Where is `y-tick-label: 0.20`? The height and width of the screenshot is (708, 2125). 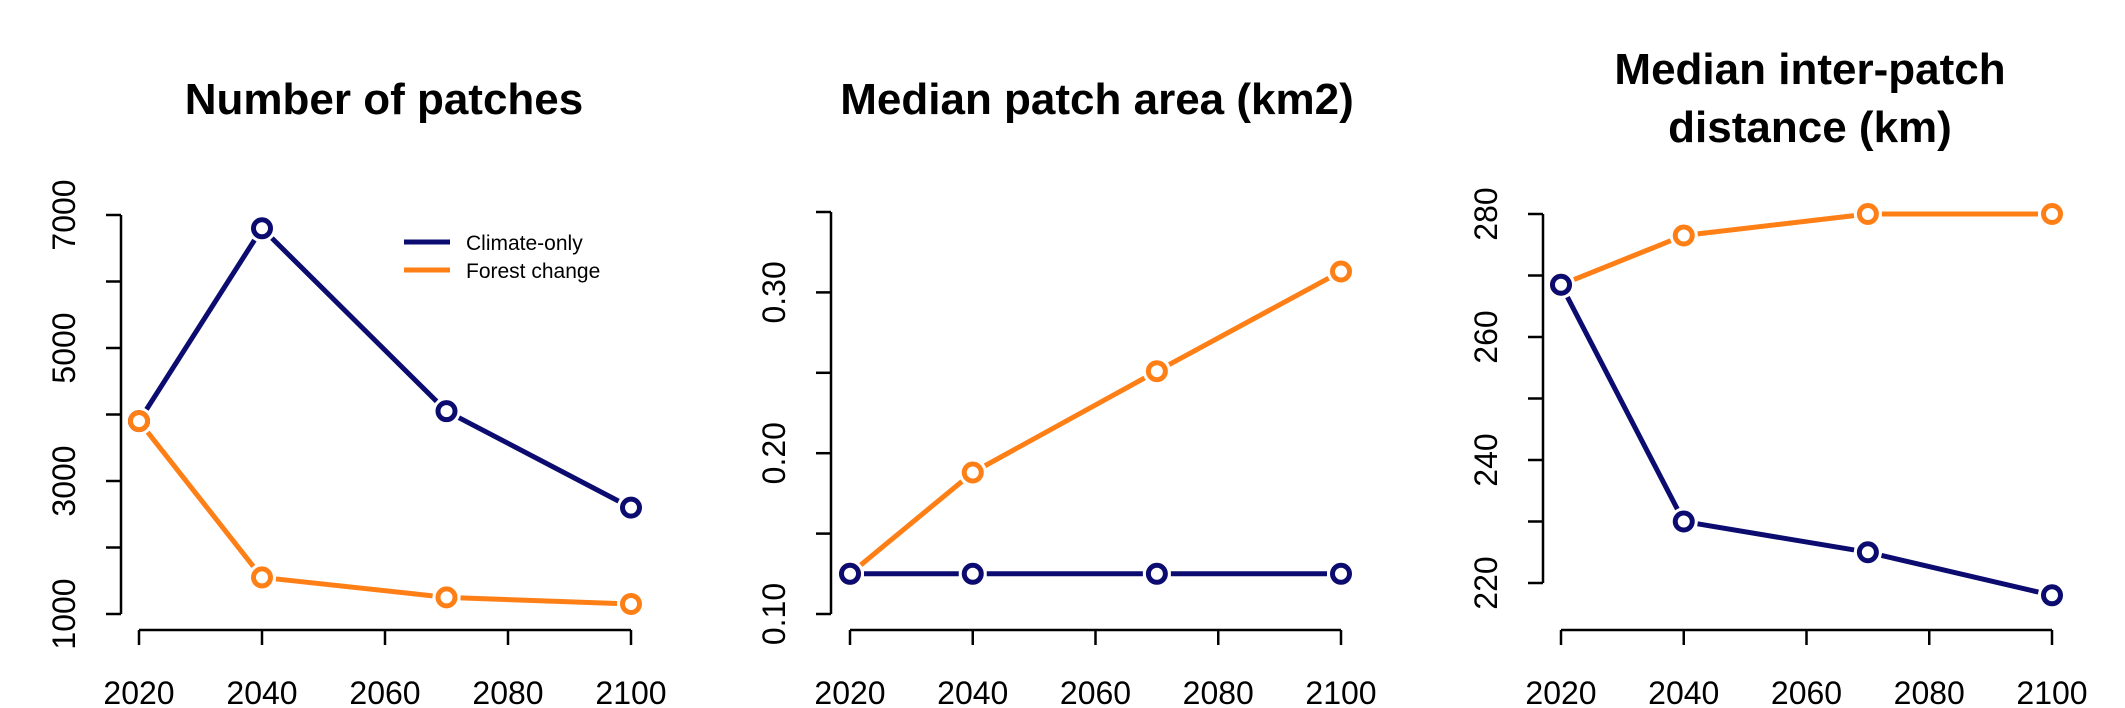 y-tick-label: 0.20 is located at coordinates (774, 453).